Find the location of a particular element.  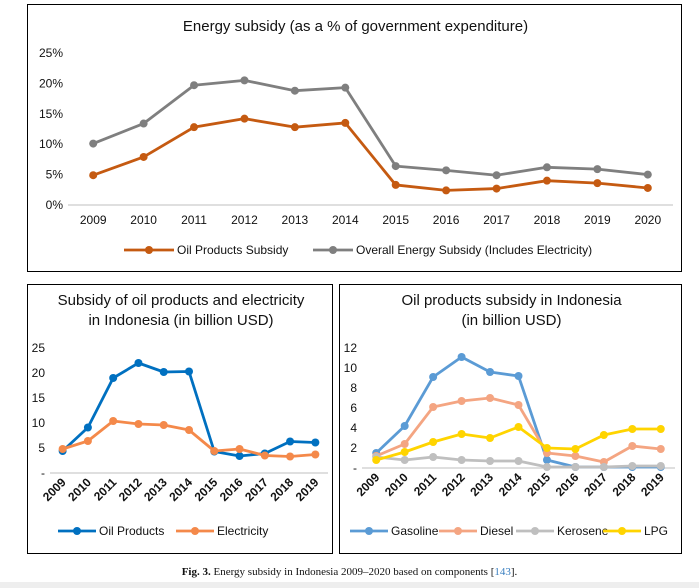

caption-reference-link: 143 is located at coordinates (502, 572).